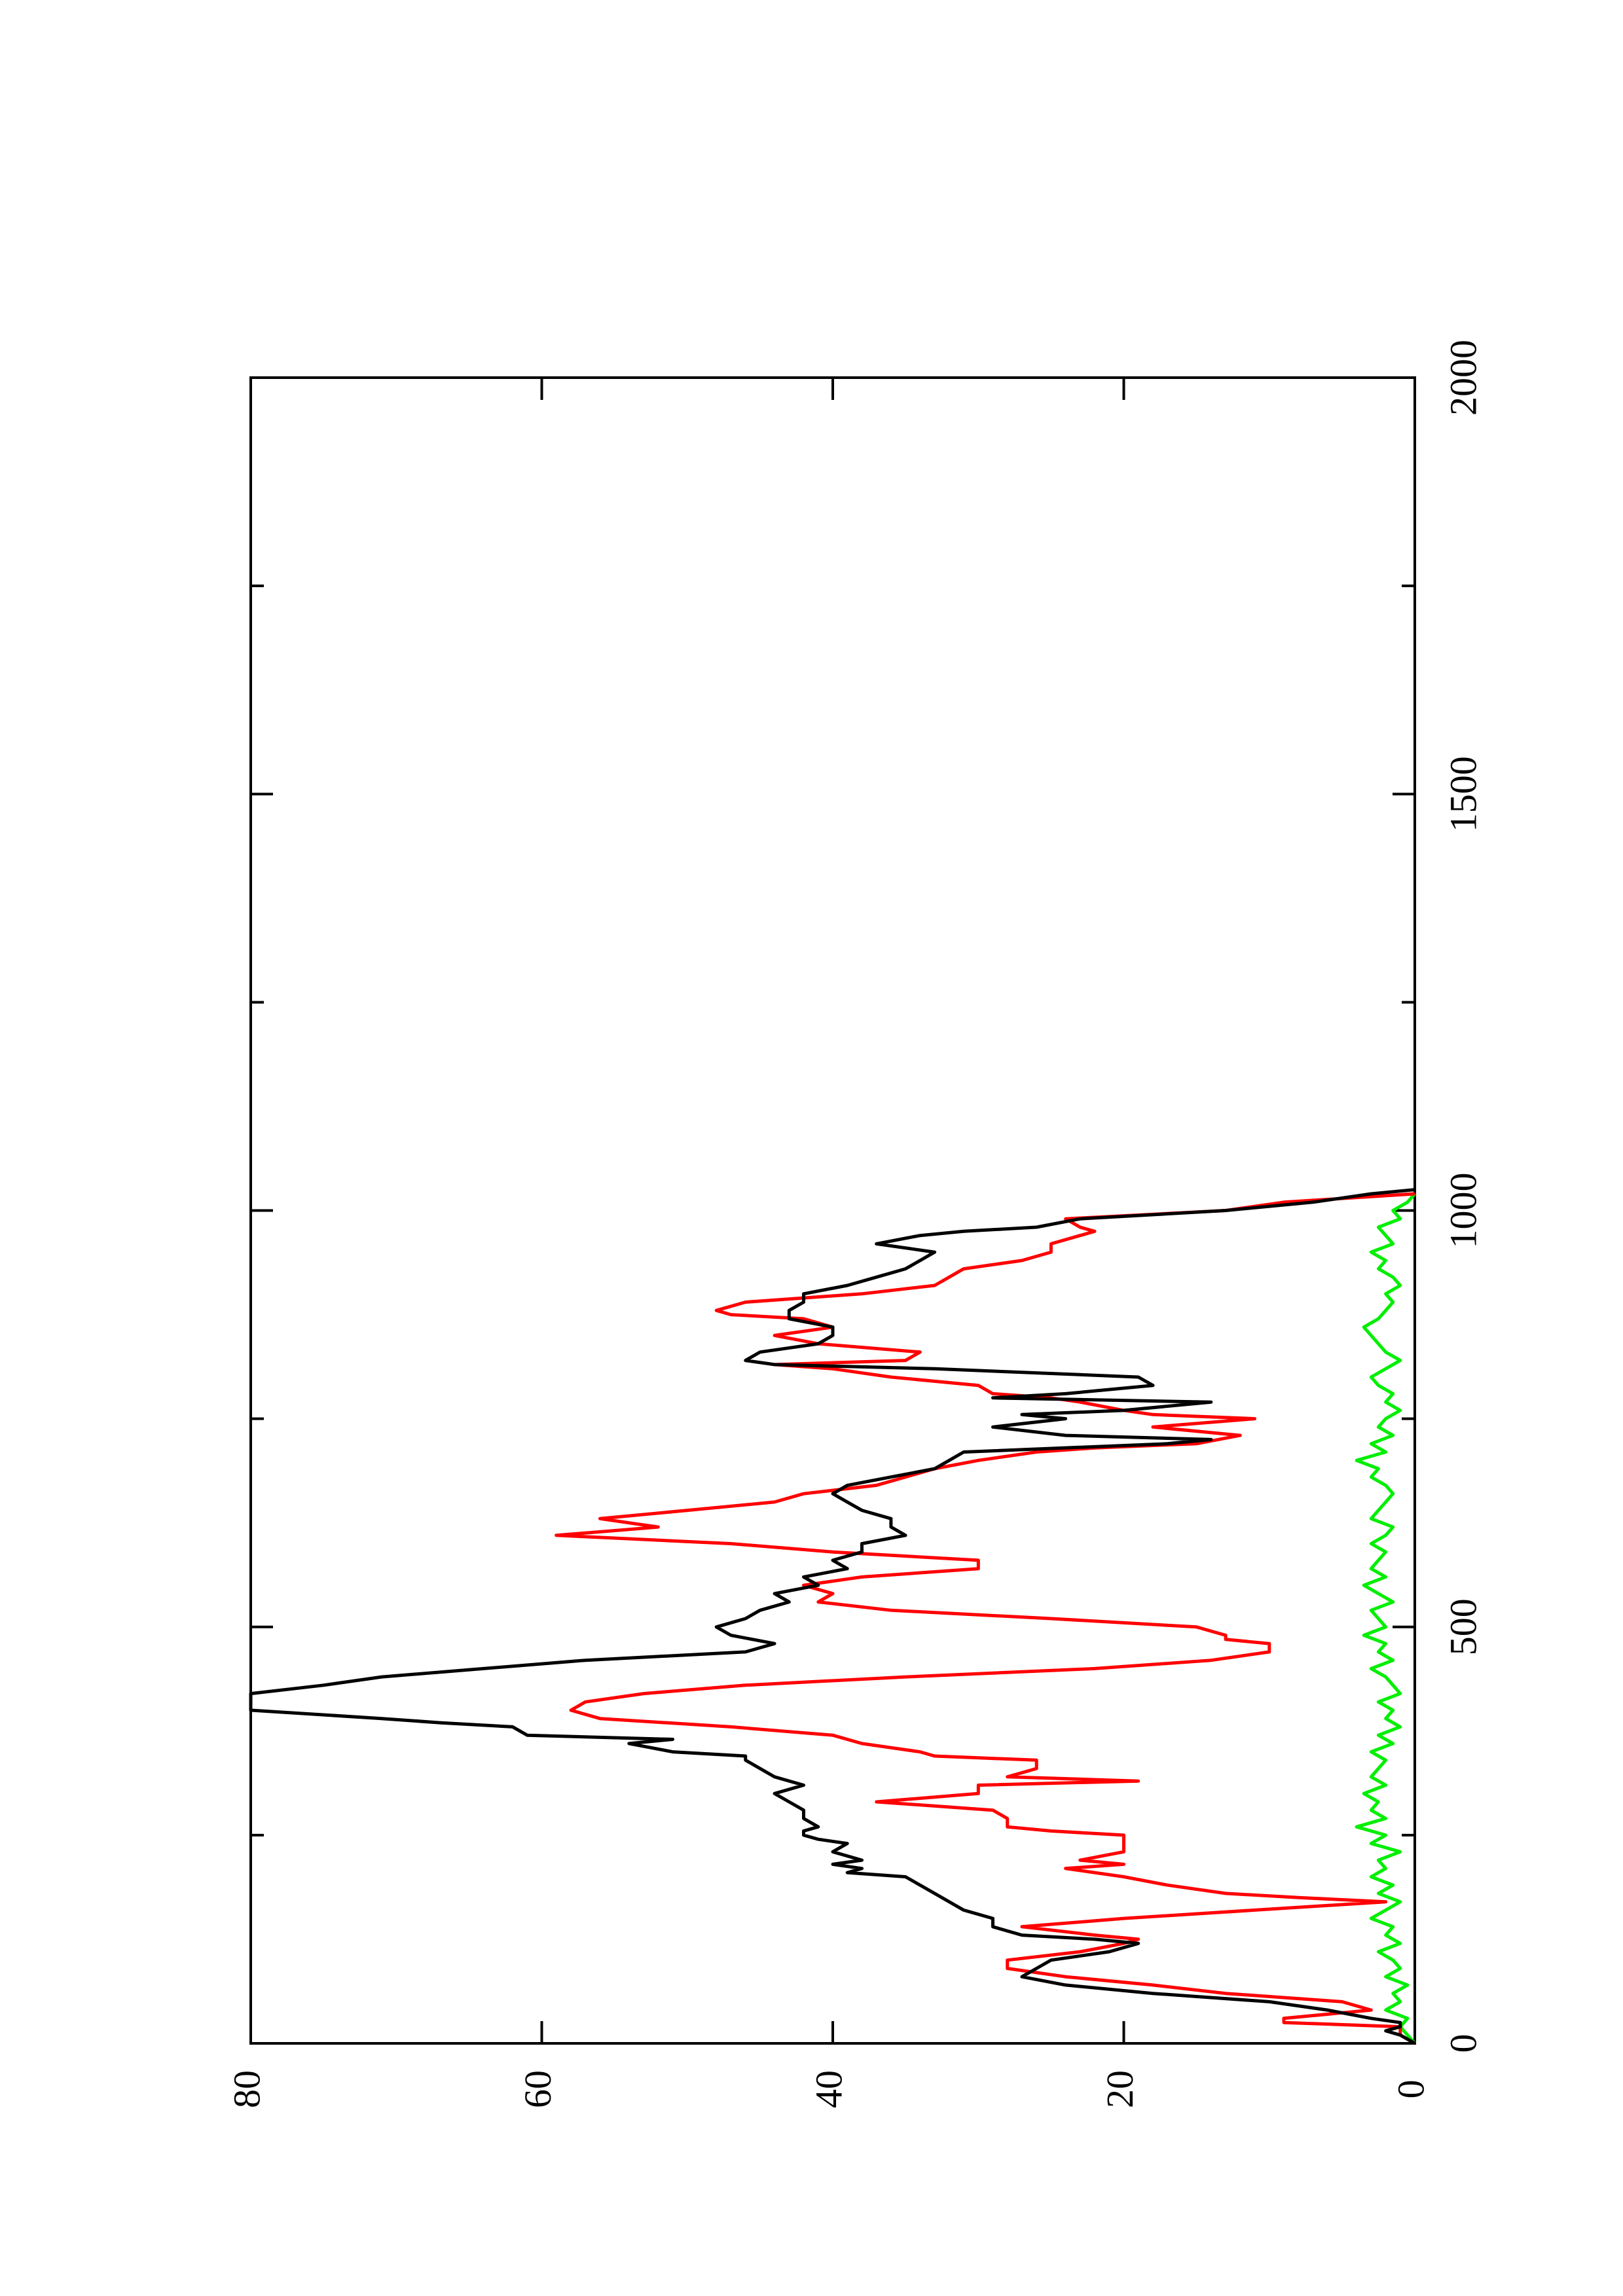  What do you see at coordinates (1463, 1211) in the screenshot?
I see `x-tick-label: 1000` at bounding box center [1463, 1211].